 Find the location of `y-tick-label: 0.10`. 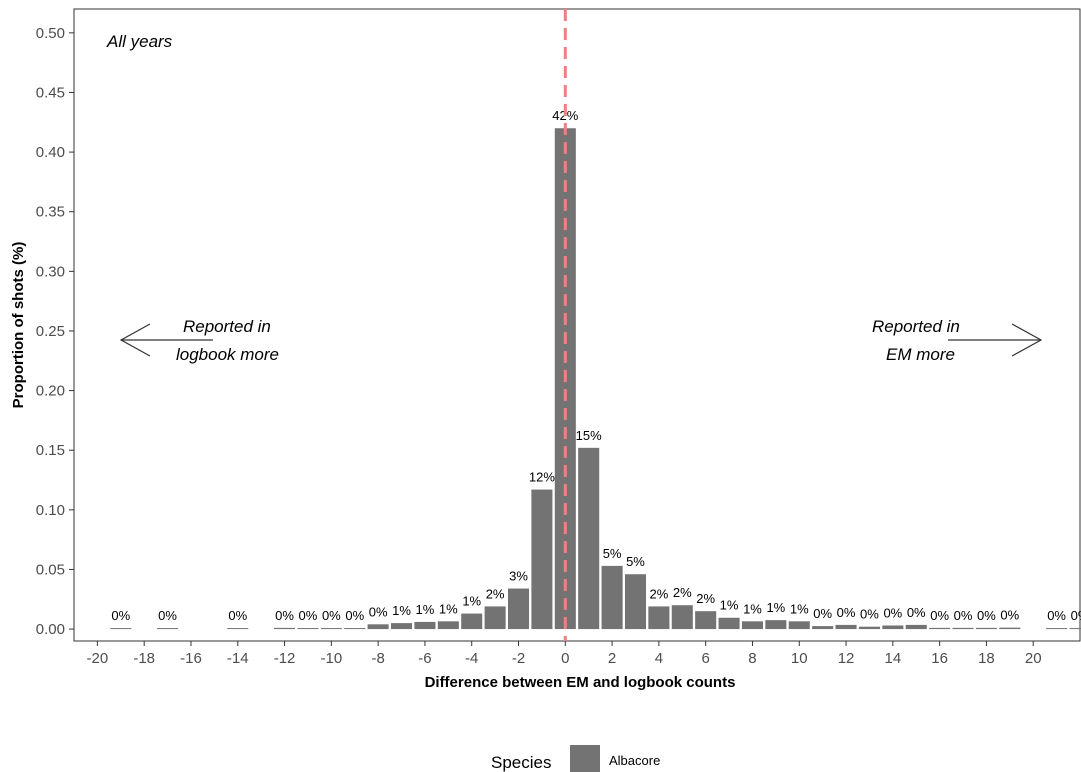

y-tick-label: 0.10 is located at coordinates (50, 510).